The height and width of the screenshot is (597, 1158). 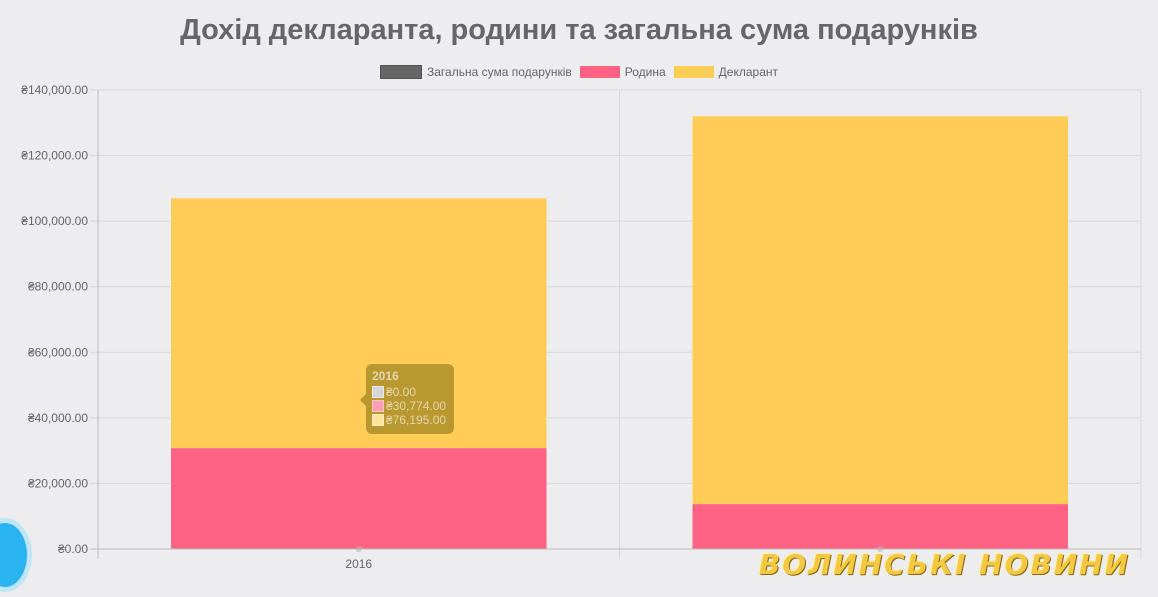 I want to click on legend-label-declarant: Декларант, so click(x=748, y=72).